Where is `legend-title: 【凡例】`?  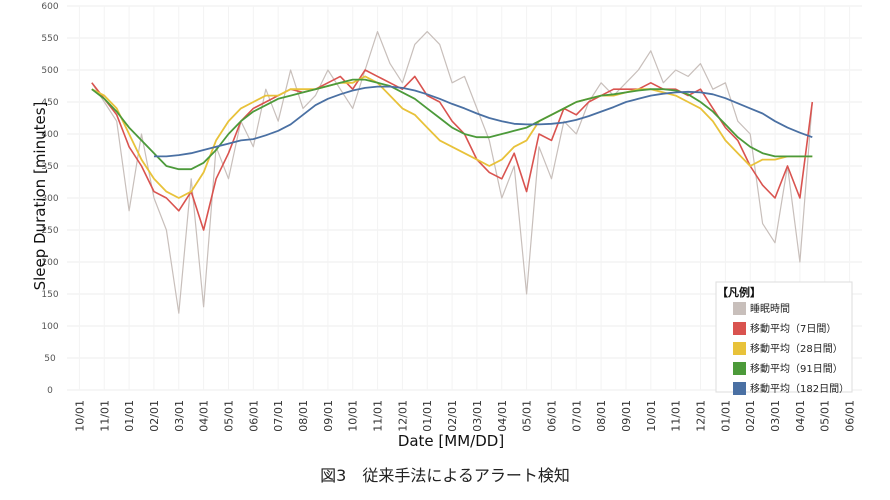
legend-title: 【凡例】 is located at coordinates (739, 292).